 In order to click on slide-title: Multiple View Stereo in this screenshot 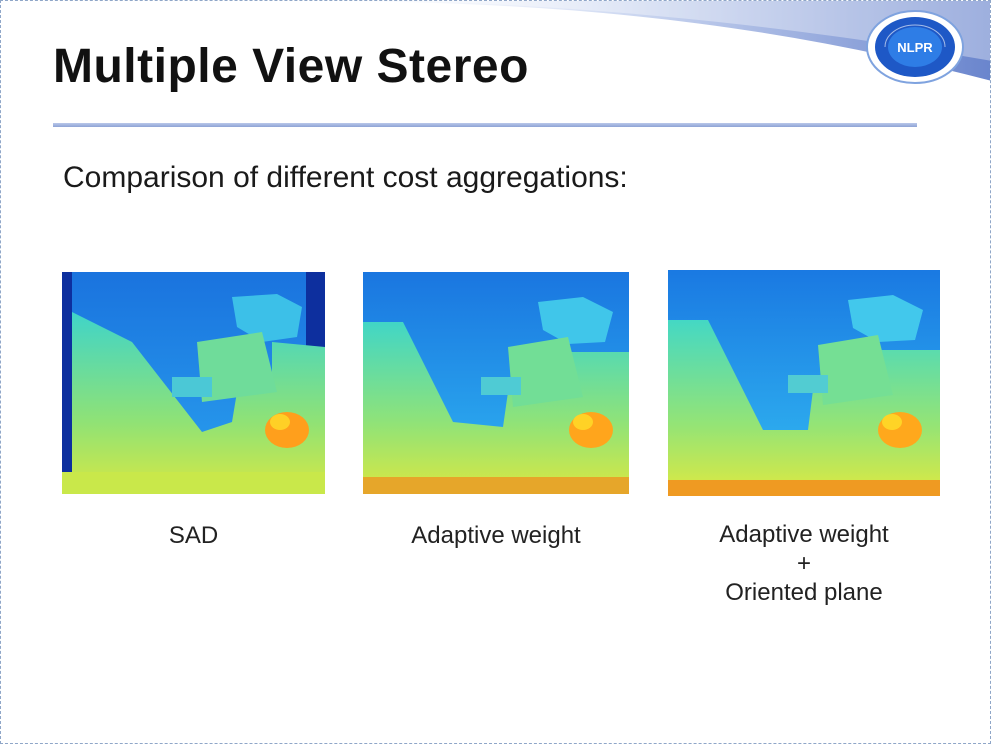, I will do `click(291, 66)`.